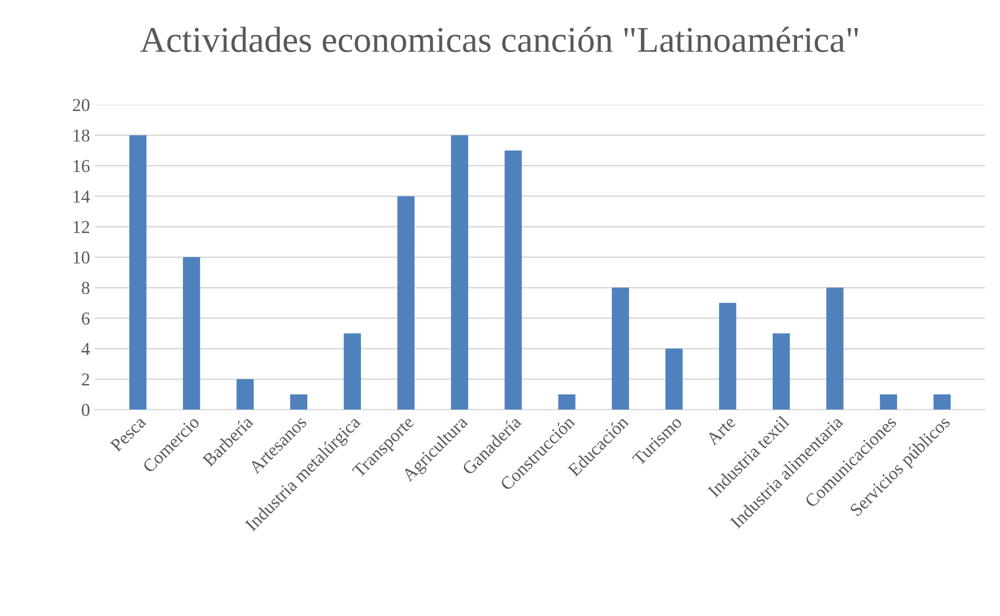 The image size is (1000, 616). What do you see at coordinates (86, 379) in the screenshot?
I see `y-tick-label: 2` at bounding box center [86, 379].